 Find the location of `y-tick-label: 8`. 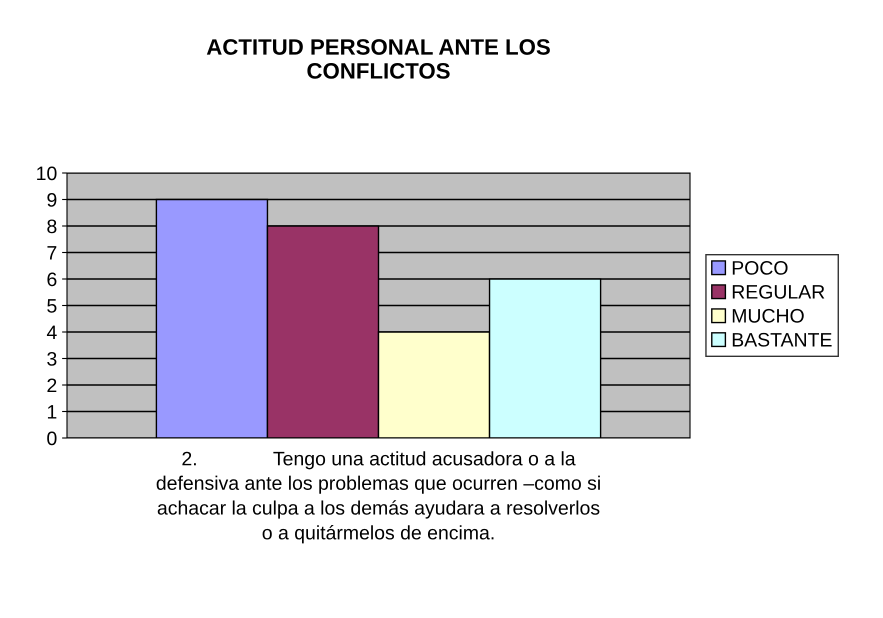

y-tick-label: 8 is located at coordinates (51, 226).